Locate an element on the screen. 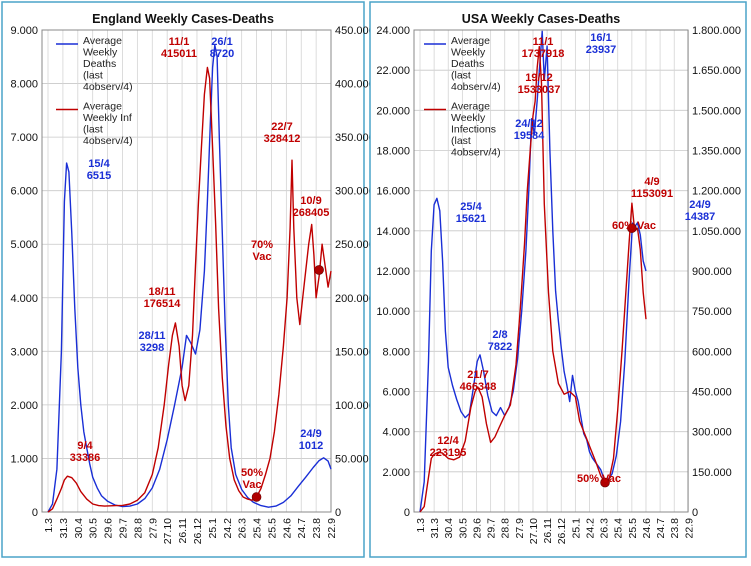 The image size is (751, 566). annotation-line: 50% Vac is located at coordinates (599, 479).